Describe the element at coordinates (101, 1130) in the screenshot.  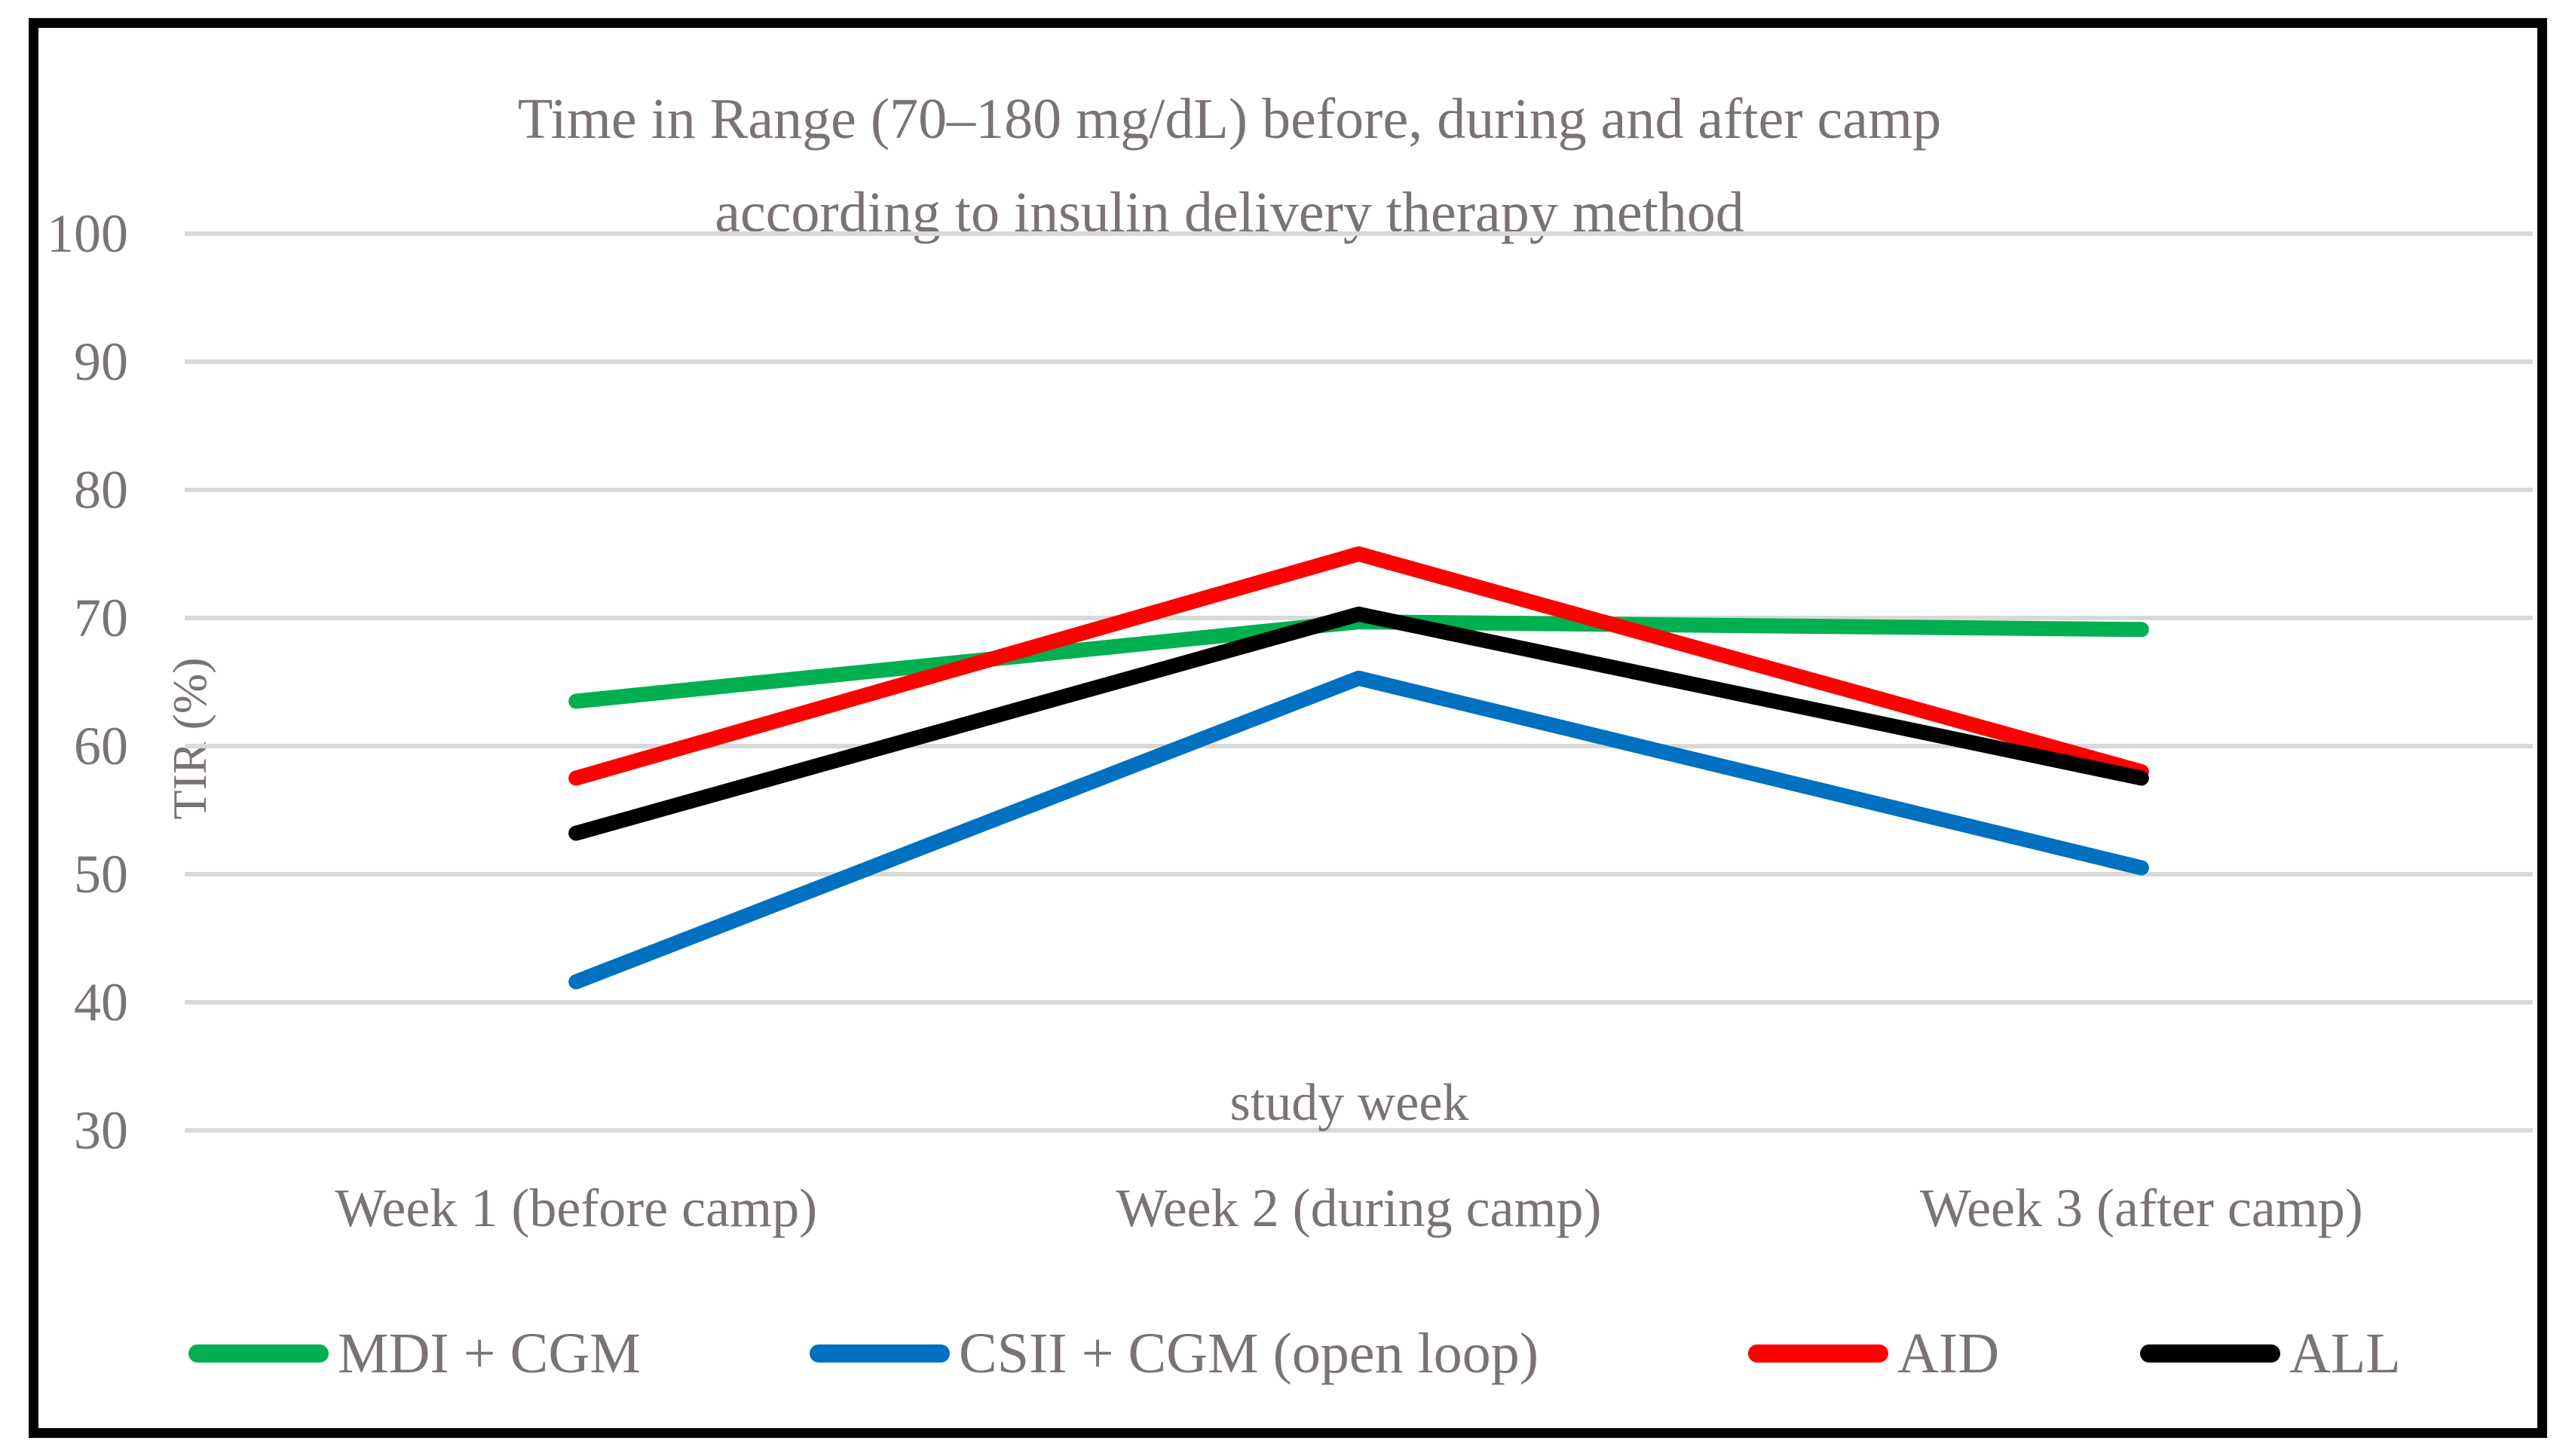
I see `y-tick-label: 30` at that location.